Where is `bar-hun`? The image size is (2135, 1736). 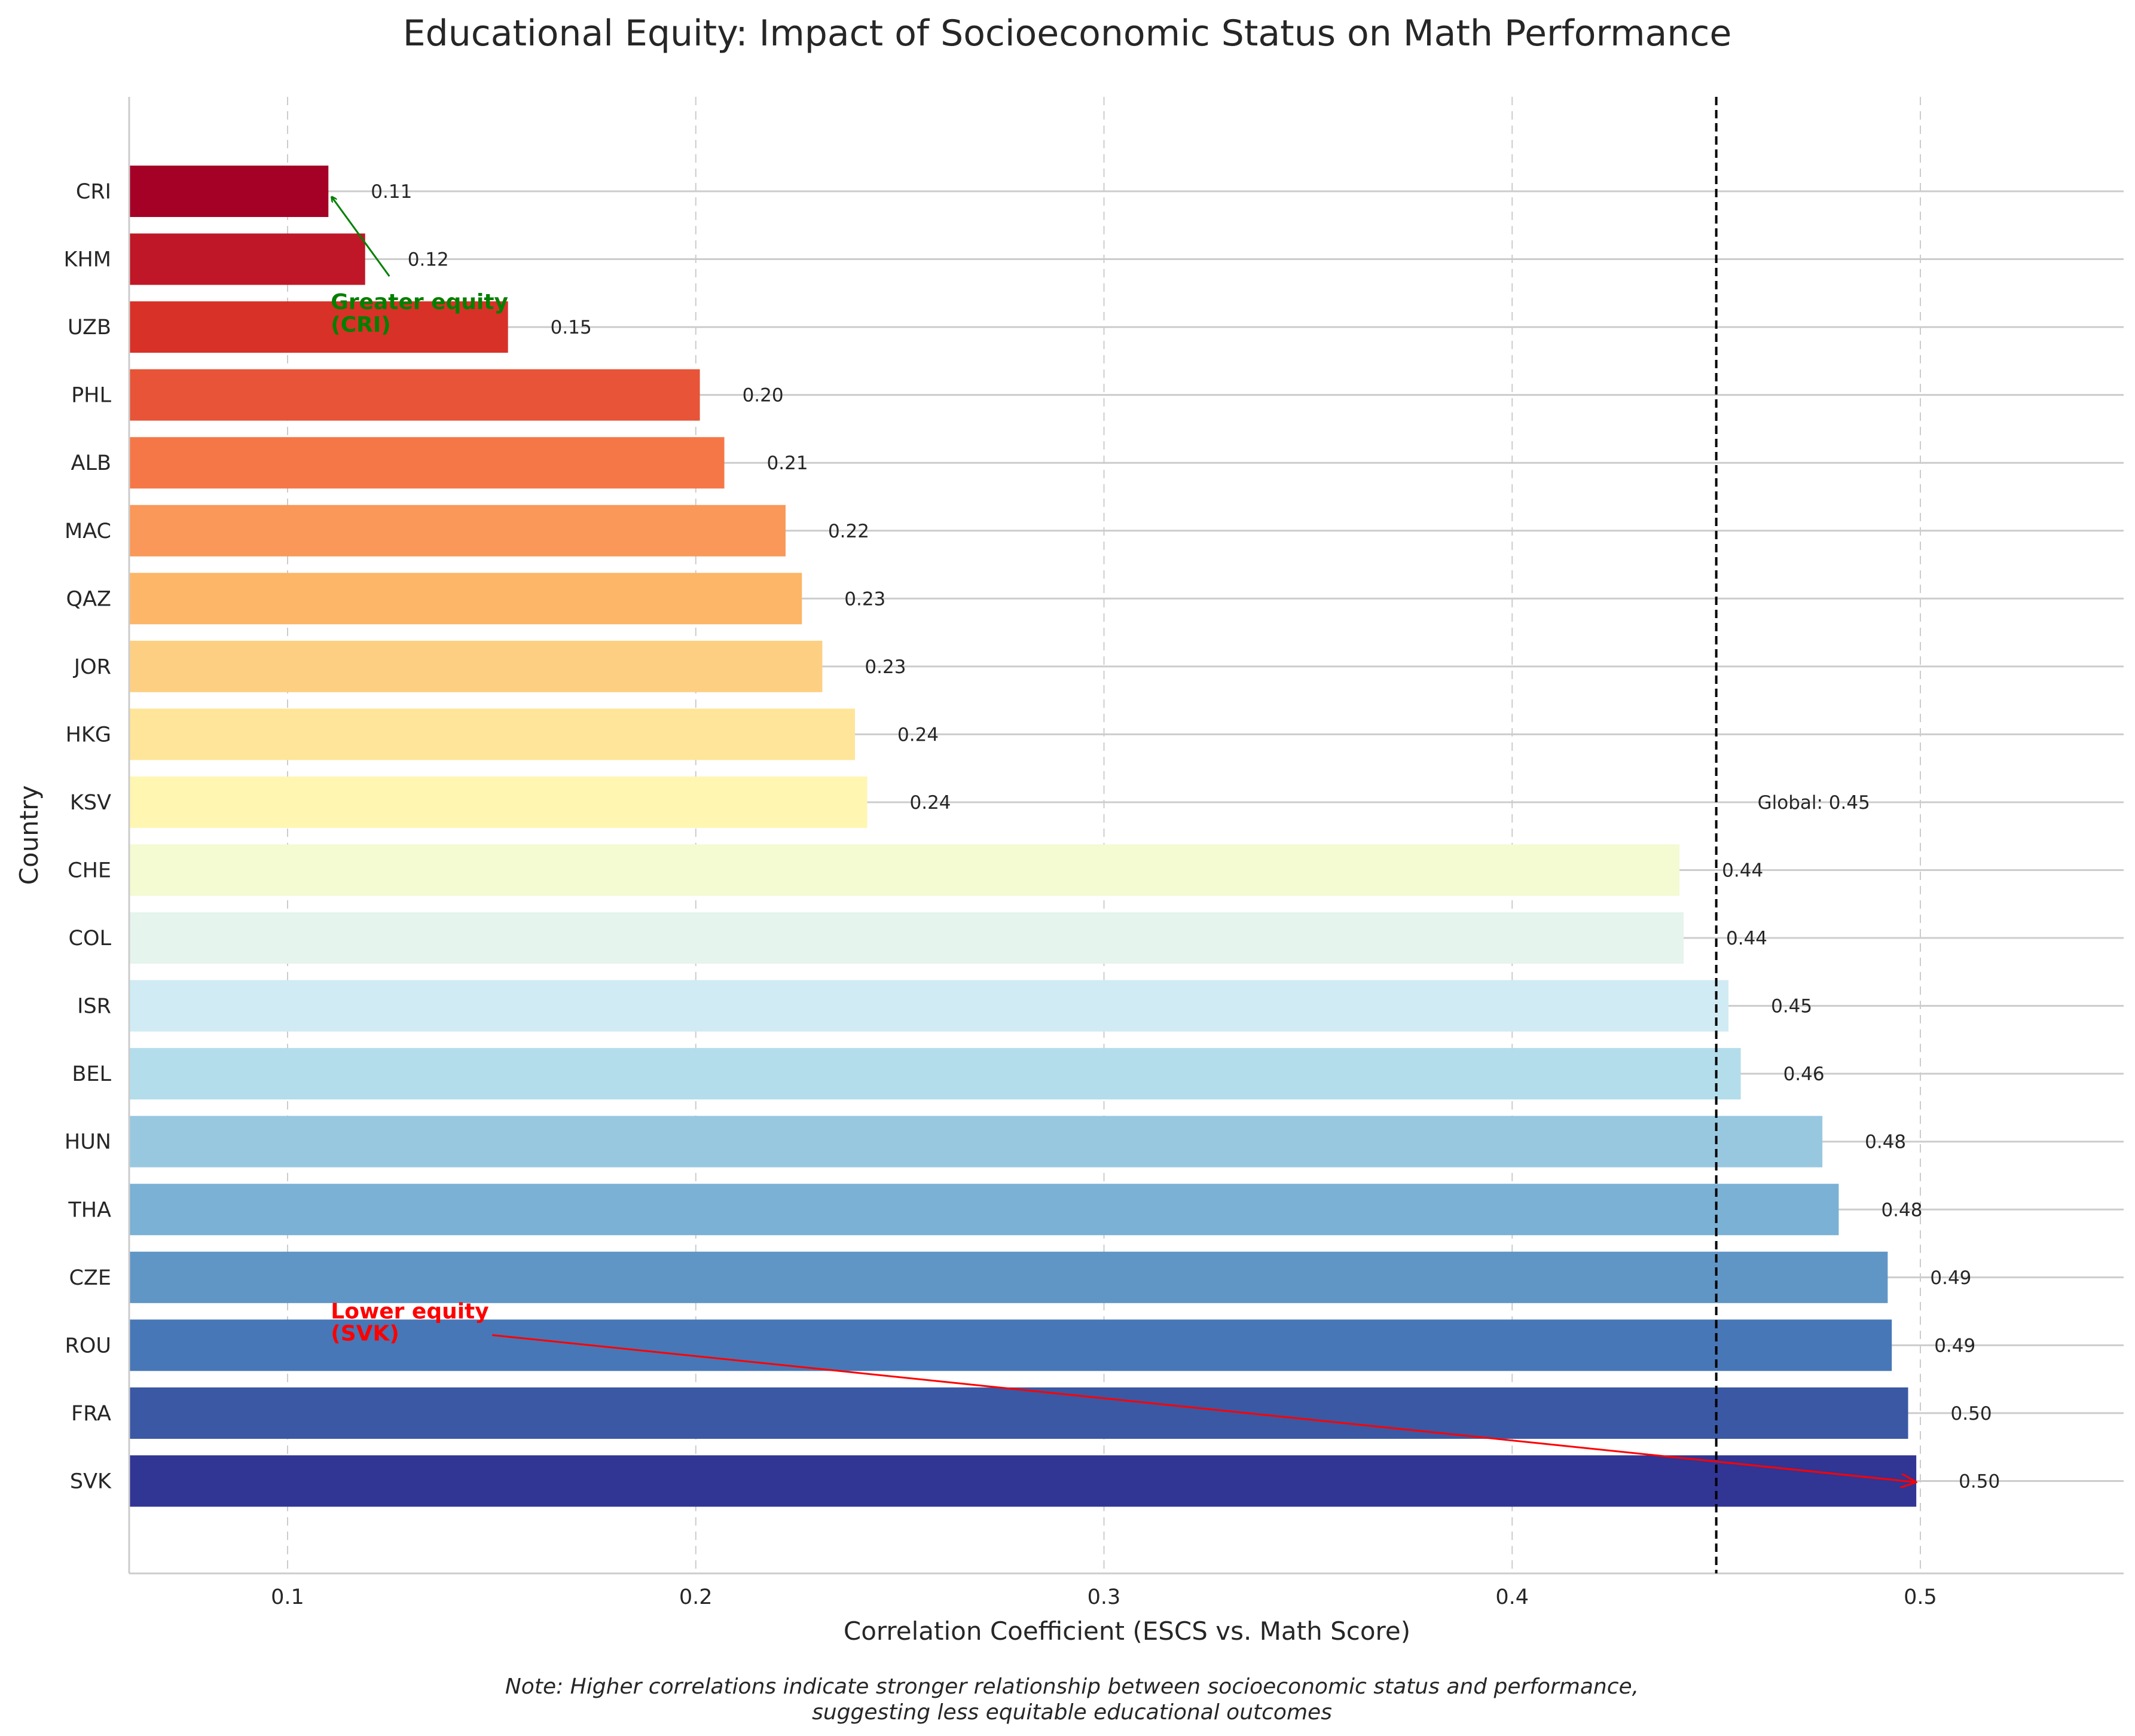
bar-hun is located at coordinates (976, 1141).